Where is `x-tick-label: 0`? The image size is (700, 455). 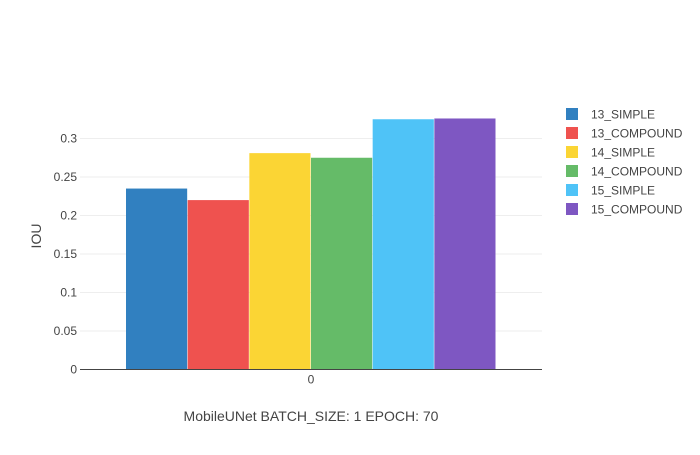 x-tick-label: 0 is located at coordinates (311, 380).